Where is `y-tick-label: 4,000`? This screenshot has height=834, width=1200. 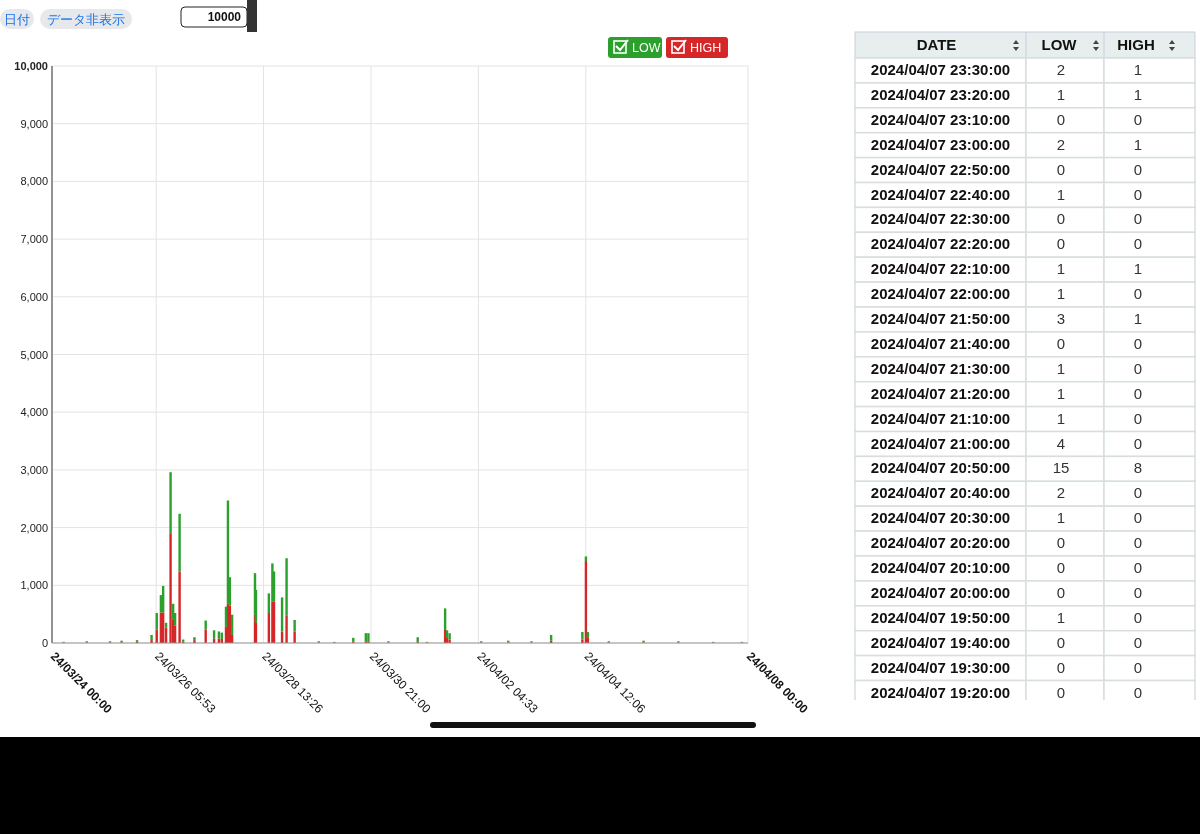 y-tick-label: 4,000 is located at coordinates (34, 412).